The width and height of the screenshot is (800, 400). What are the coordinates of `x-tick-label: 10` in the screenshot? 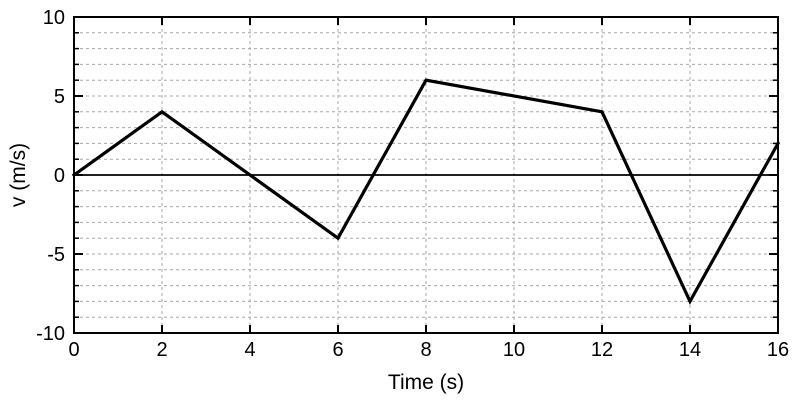 It's located at (514, 350).